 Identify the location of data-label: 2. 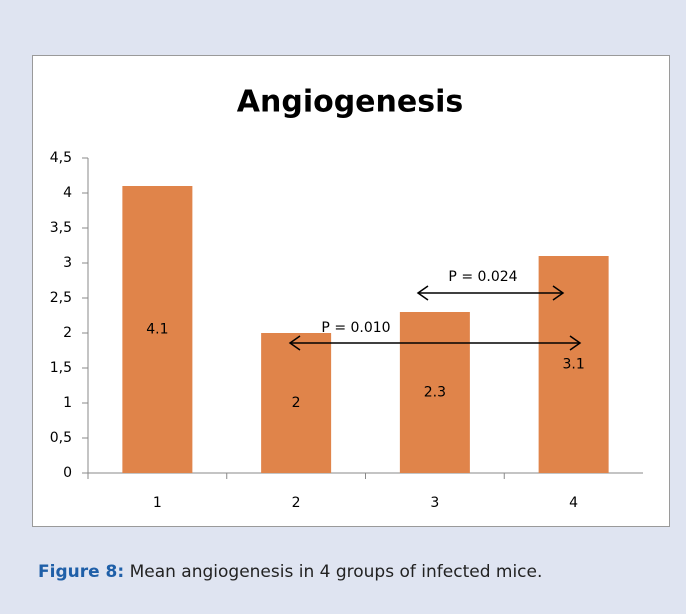
(296, 403).